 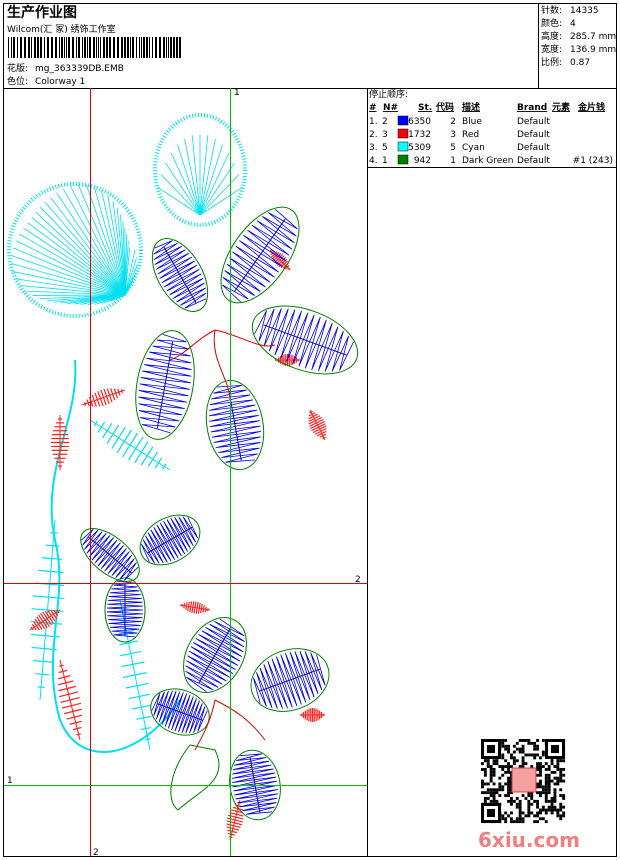 I want to click on column-header: Brand, so click(x=532, y=108).